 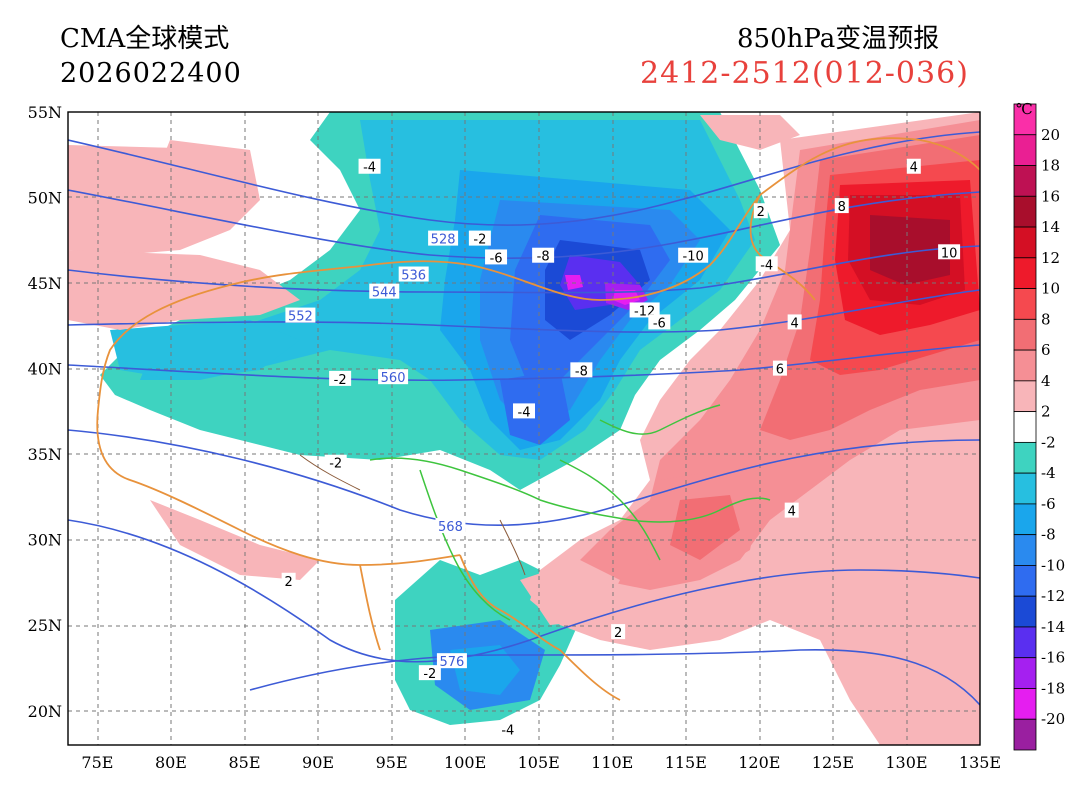 I want to click on longitude-label: 95E, so click(x=392, y=762).